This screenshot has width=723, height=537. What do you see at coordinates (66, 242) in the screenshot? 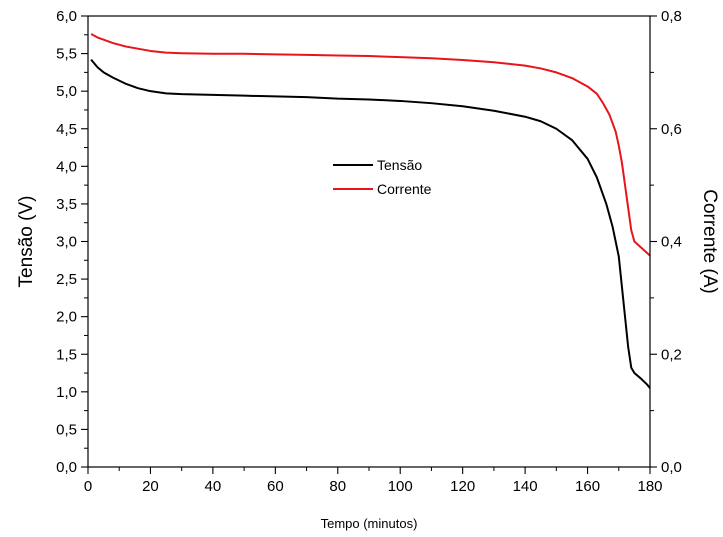
I see `y-left-tick-label: 3,0` at bounding box center [66, 242].